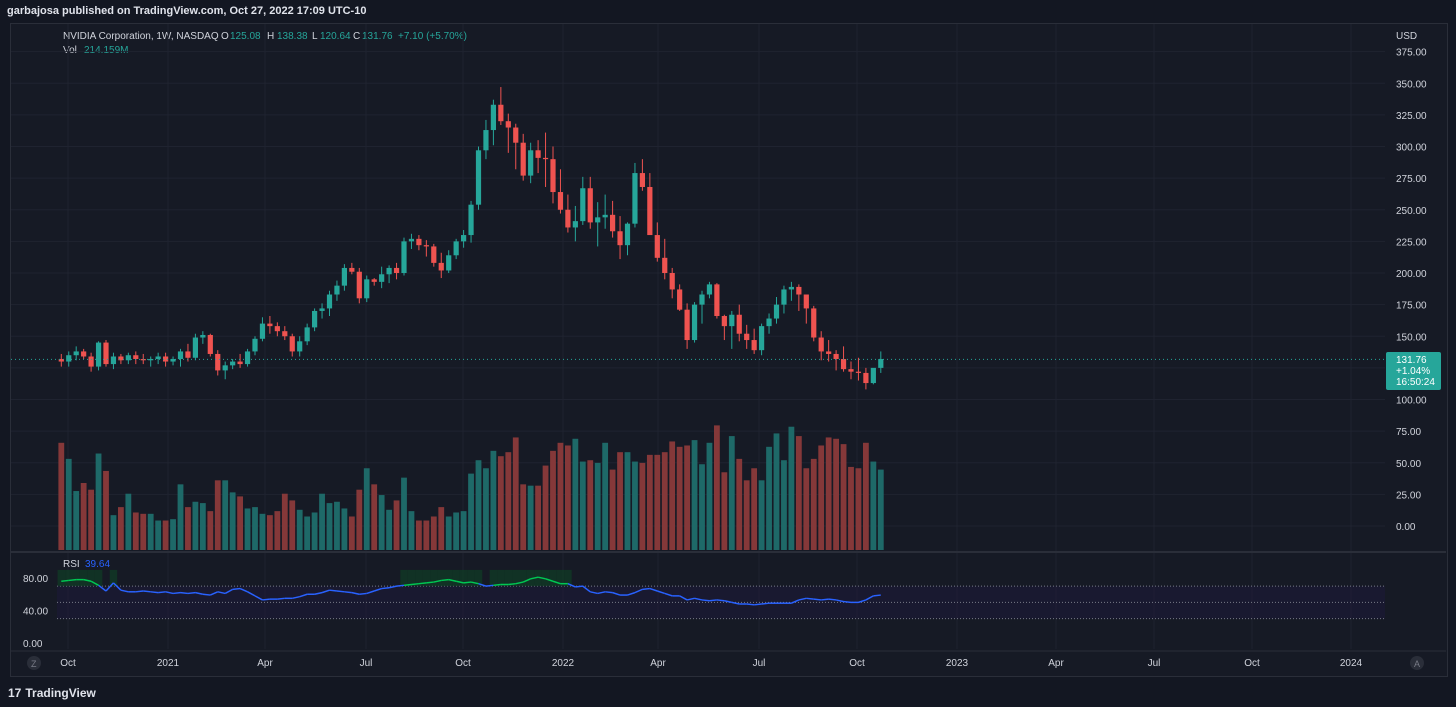  Describe the element at coordinates (68, 663) in the screenshot. I see `time-tick-label: Oct` at that location.